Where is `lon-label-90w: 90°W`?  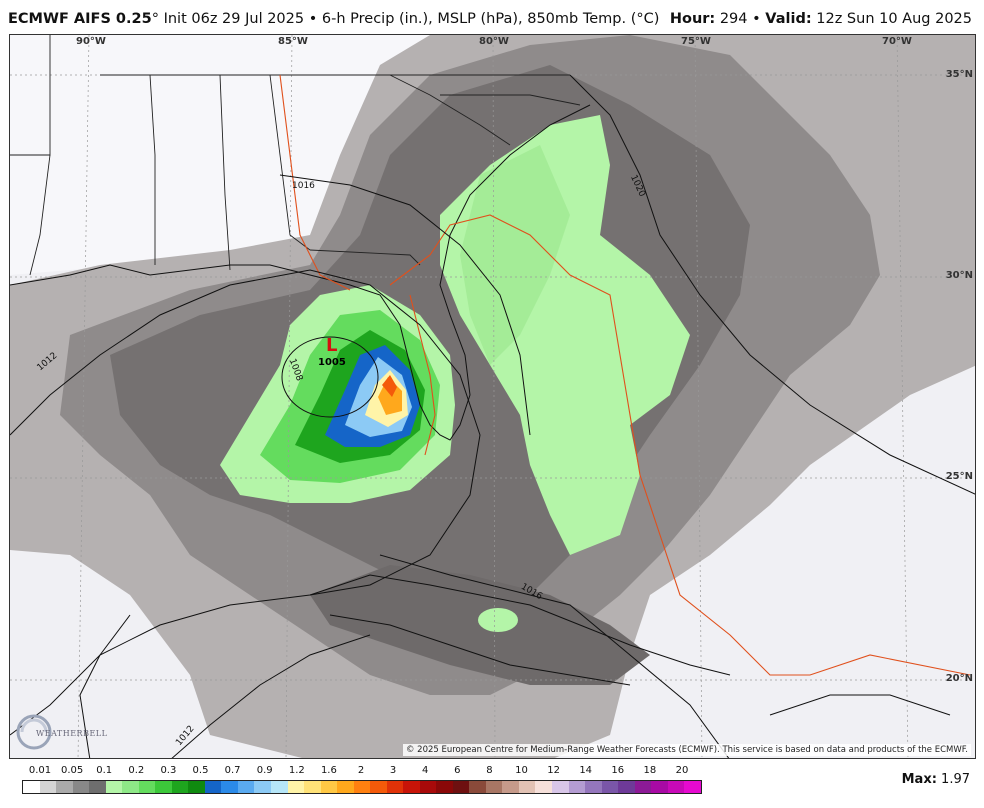
lon-label-90w: 90°W is located at coordinates (91, 41).